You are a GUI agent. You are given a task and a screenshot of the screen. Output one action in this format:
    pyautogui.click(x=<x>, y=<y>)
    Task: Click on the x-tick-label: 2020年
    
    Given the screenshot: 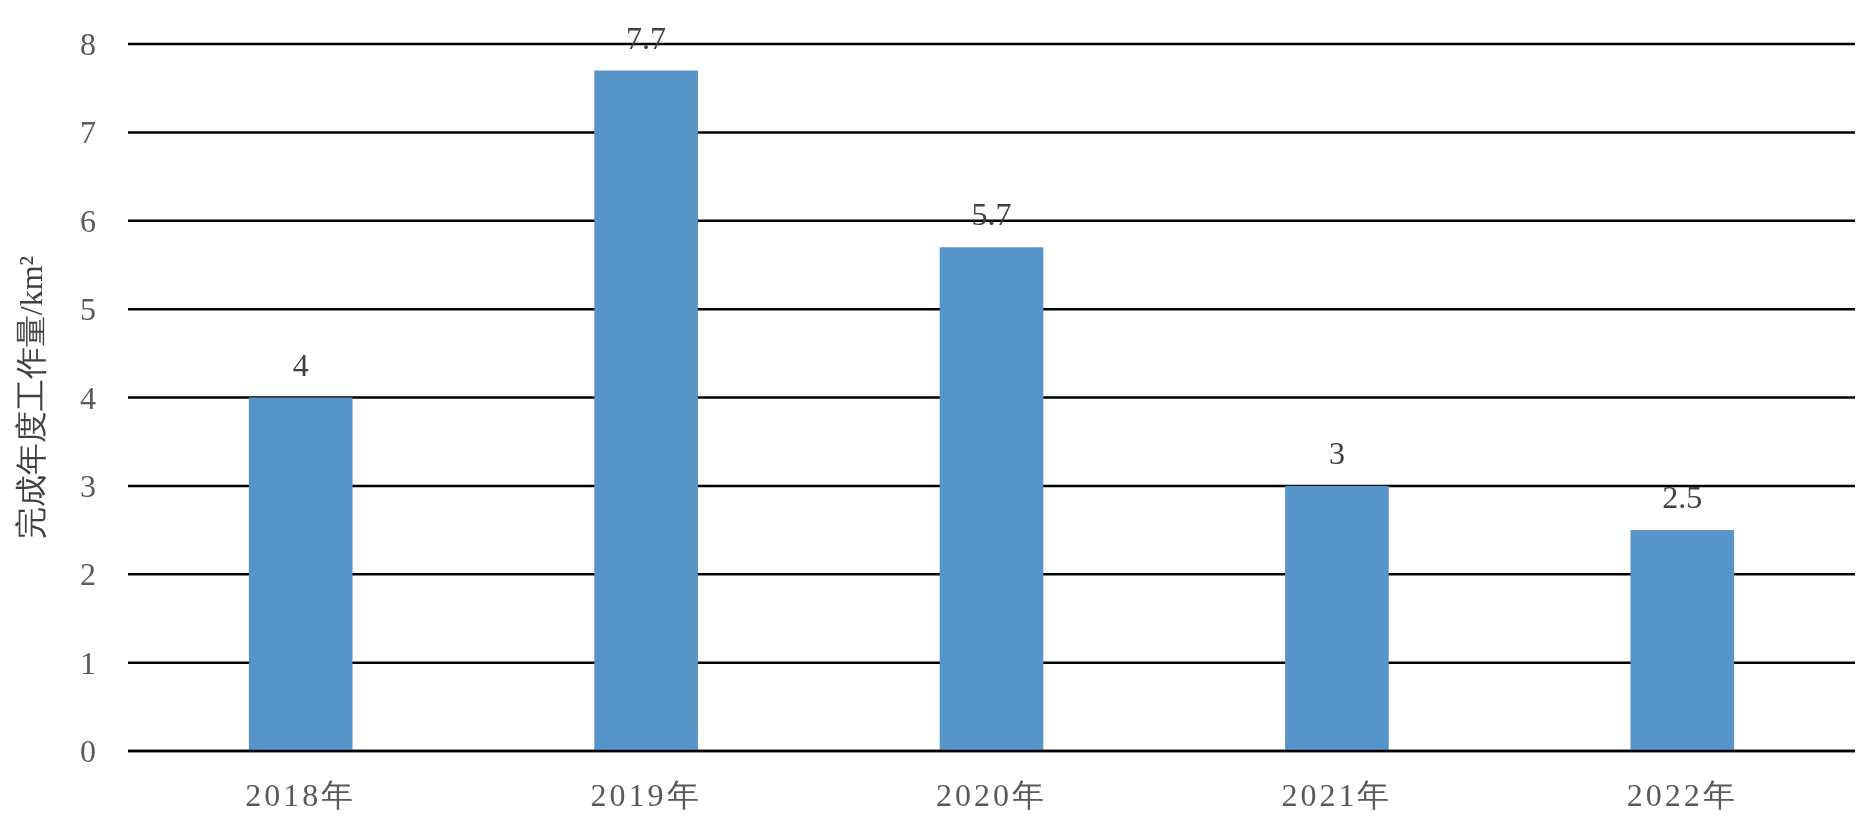 What is the action you would take?
    pyautogui.click(x=991, y=795)
    